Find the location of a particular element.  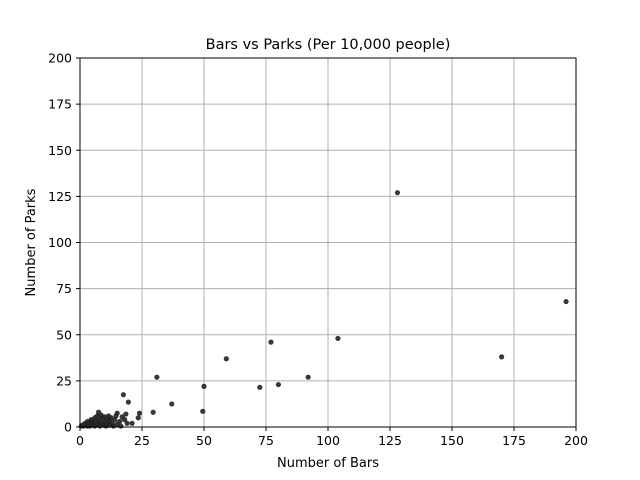

x-tick-label: 150 is located at coordinates (452, 440).